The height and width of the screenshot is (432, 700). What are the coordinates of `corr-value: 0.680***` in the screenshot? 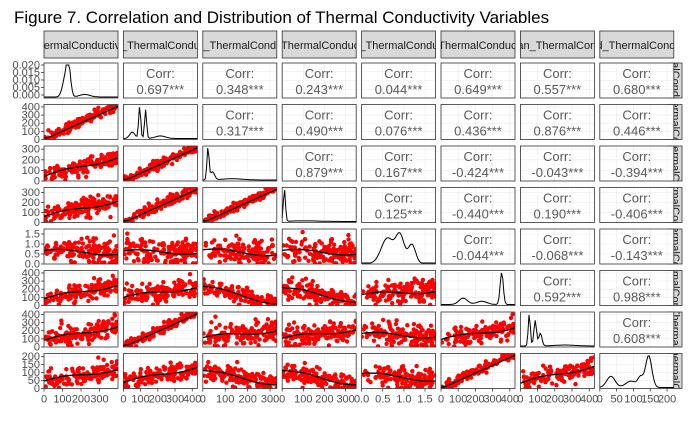 It's located at (637, 89).